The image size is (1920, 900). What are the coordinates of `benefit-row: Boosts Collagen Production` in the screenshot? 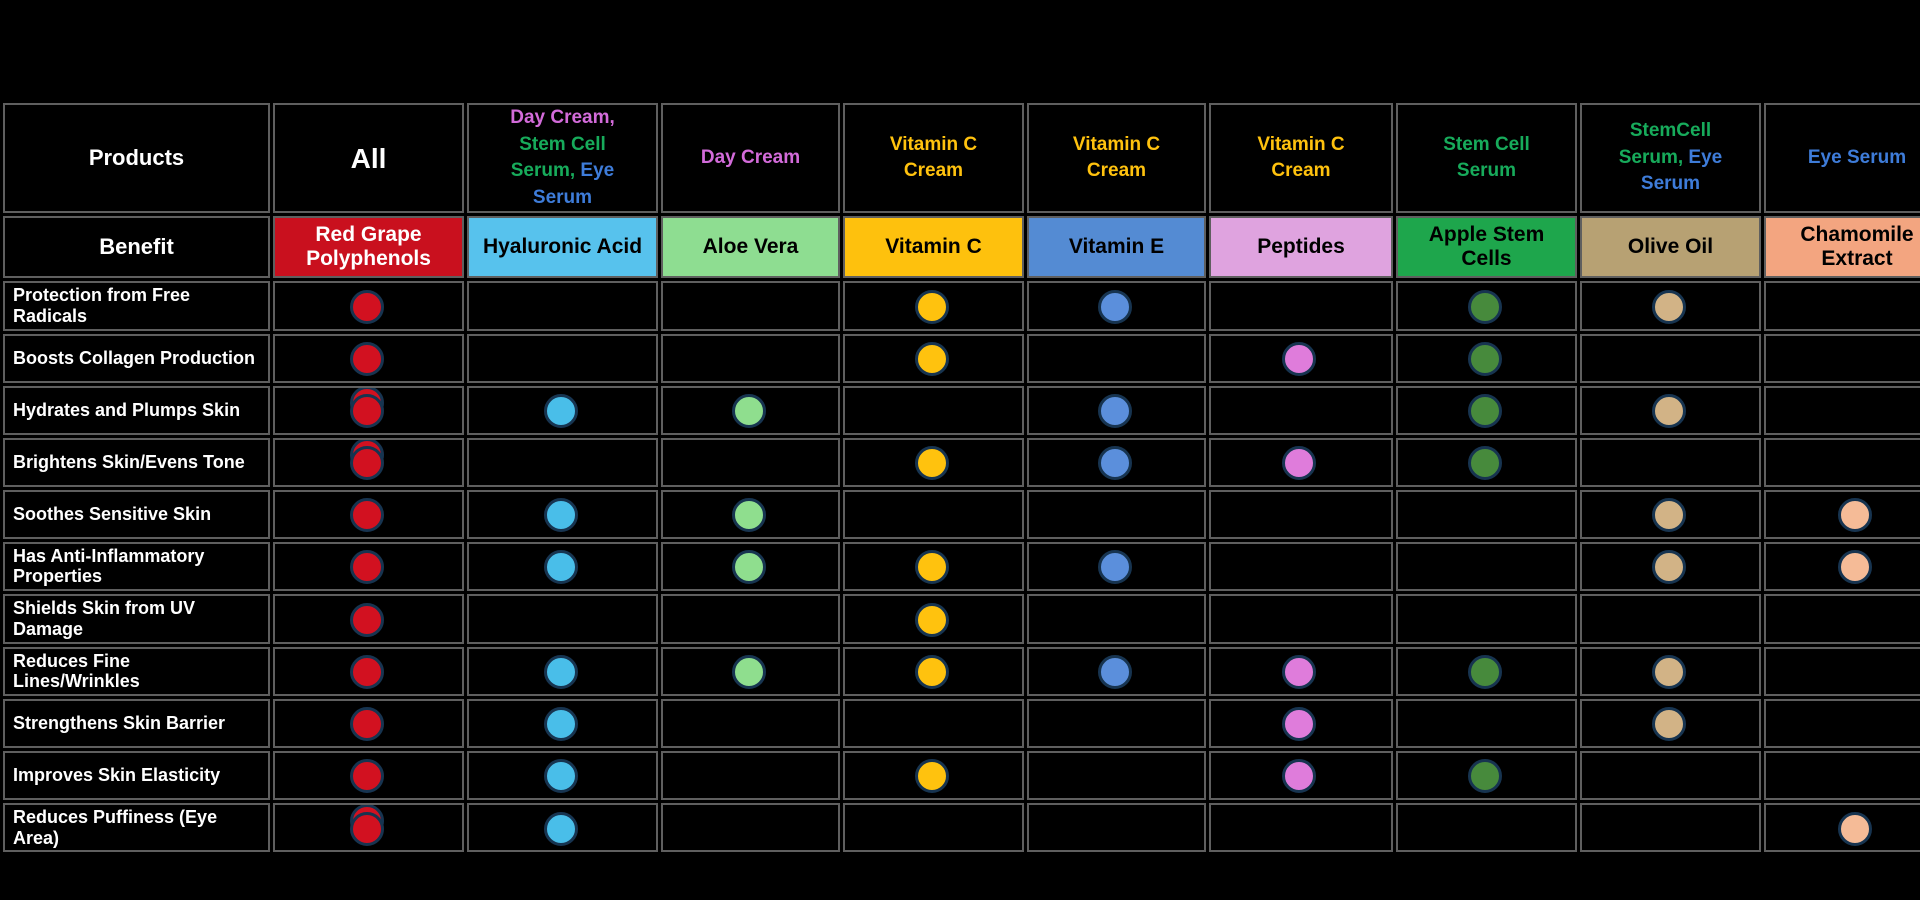 It's located at (961, 358).